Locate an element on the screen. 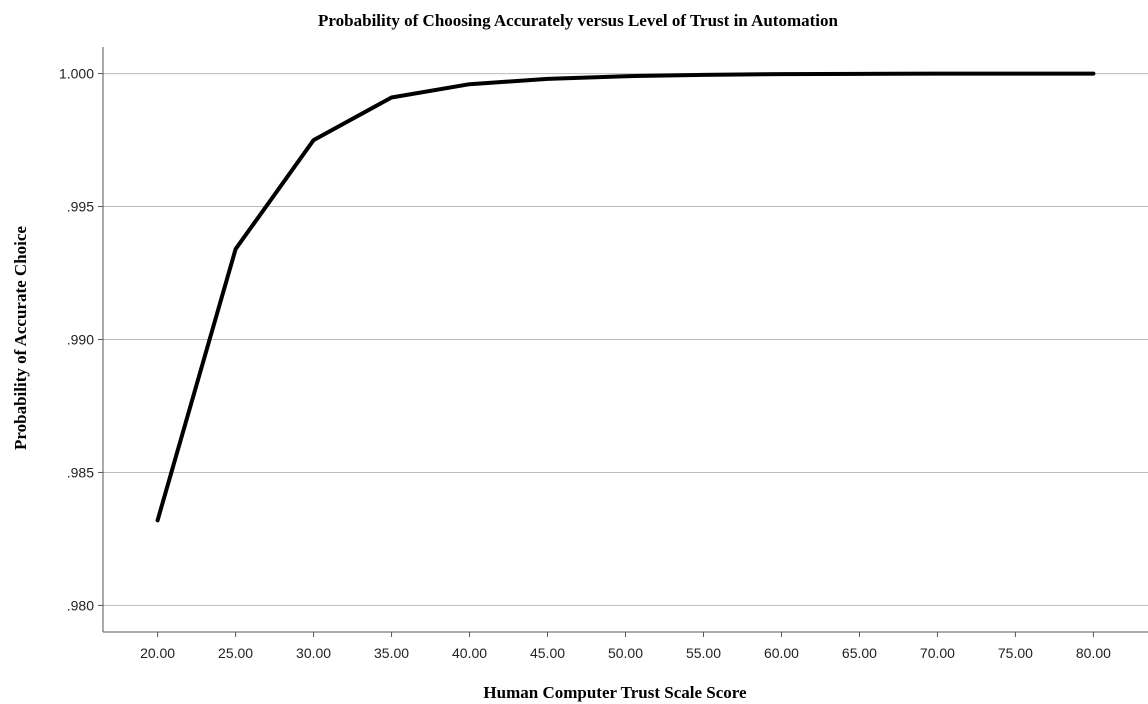 This screenshot has height=704, width=1148. y-axis-ticks: .980 .985 .990 .995 1.000 is located at coordinates (81, 339).